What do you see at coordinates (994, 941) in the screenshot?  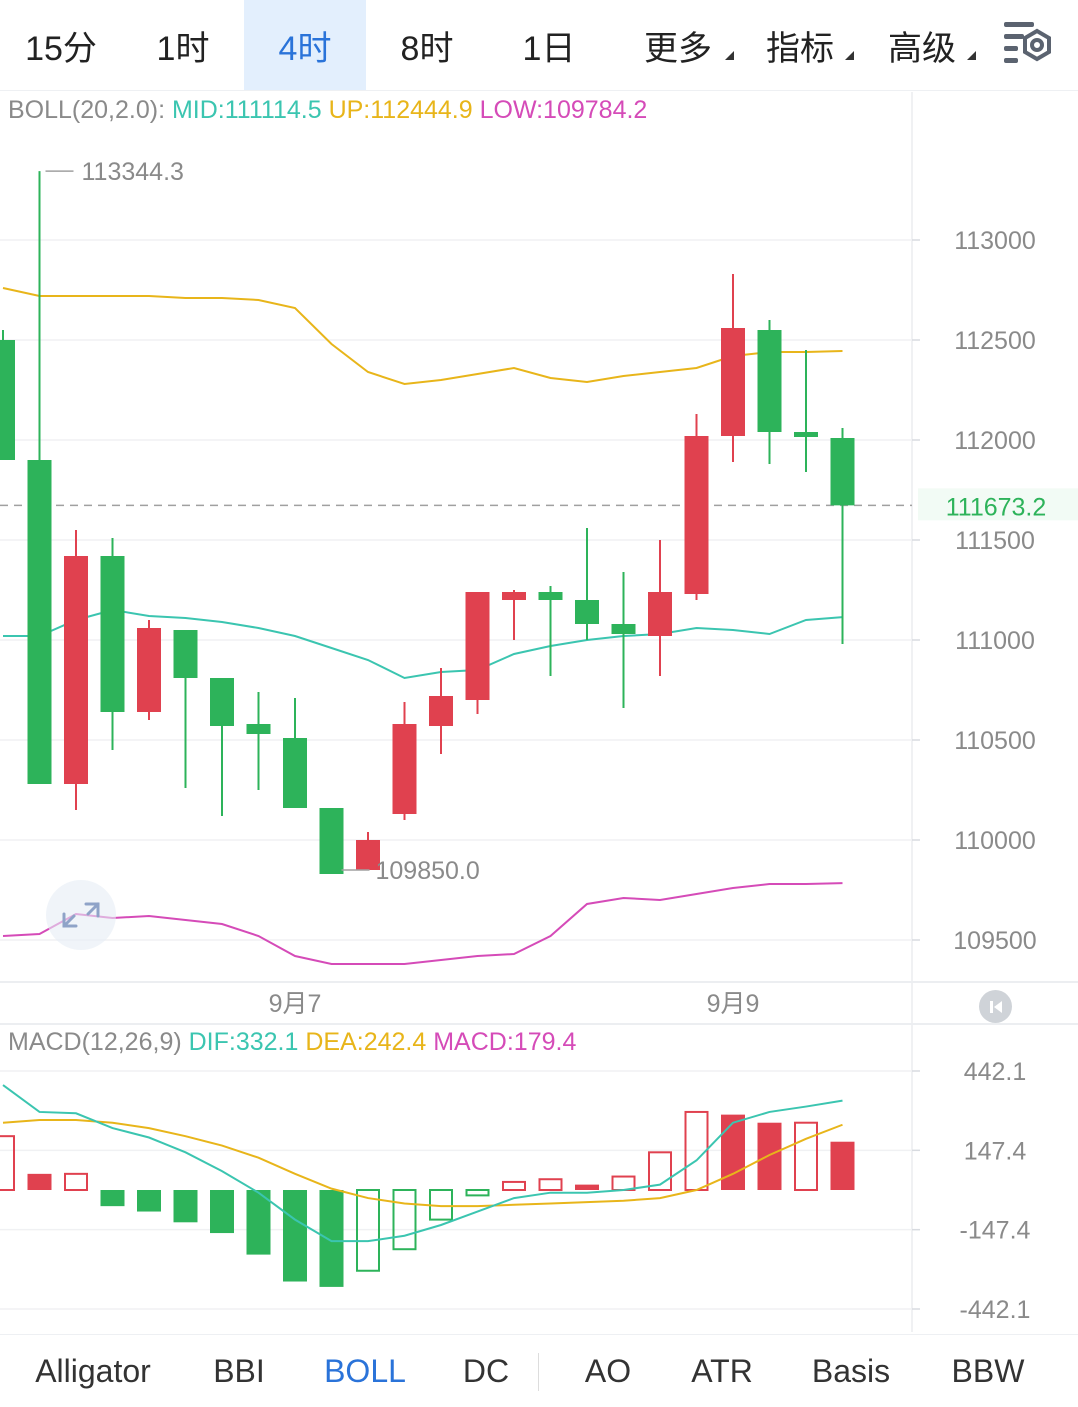 I see `price-axis-label: 109500` at bounding box center [994, 941].